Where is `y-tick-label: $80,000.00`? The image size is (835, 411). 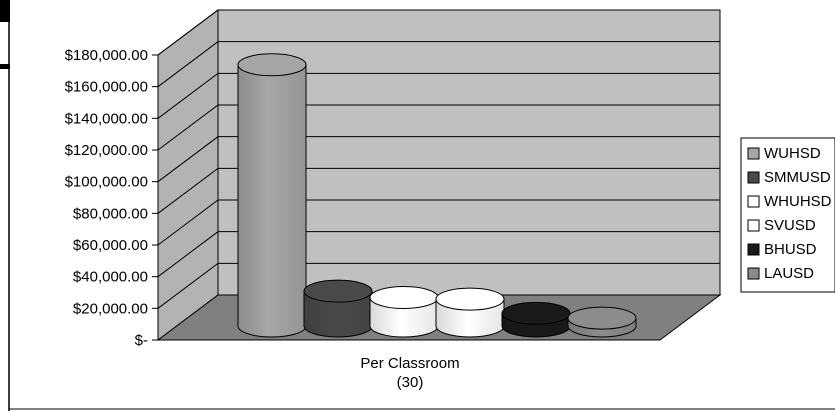
y-tick-label: $80,000.00 is located at coordinates (110, 213).